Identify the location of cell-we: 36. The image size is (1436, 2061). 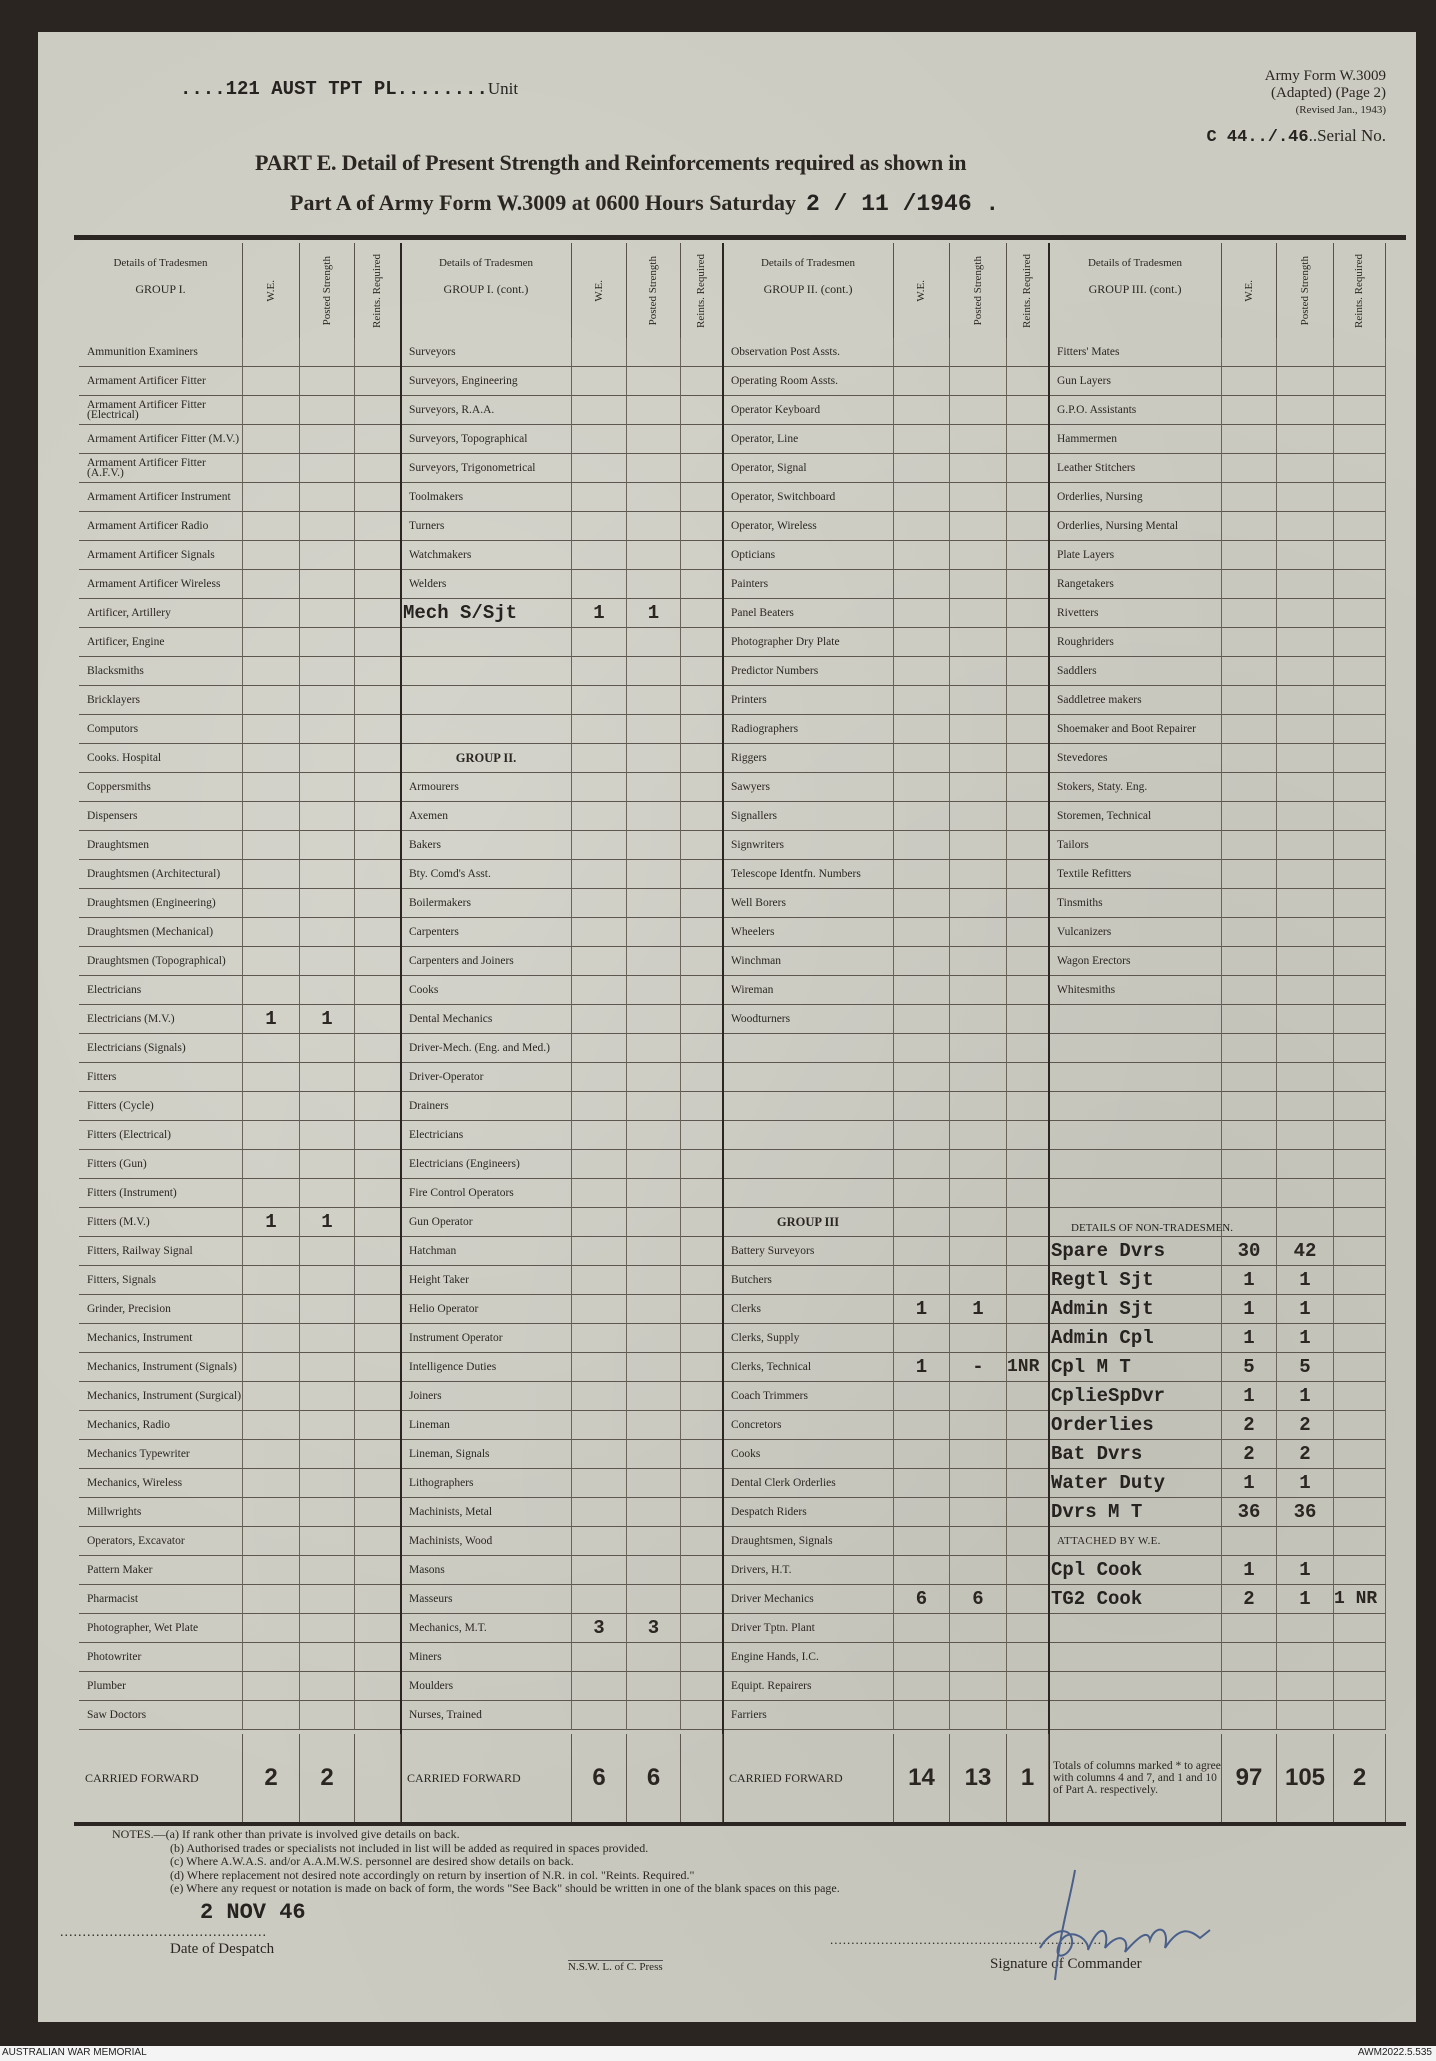
(1249, 1512).